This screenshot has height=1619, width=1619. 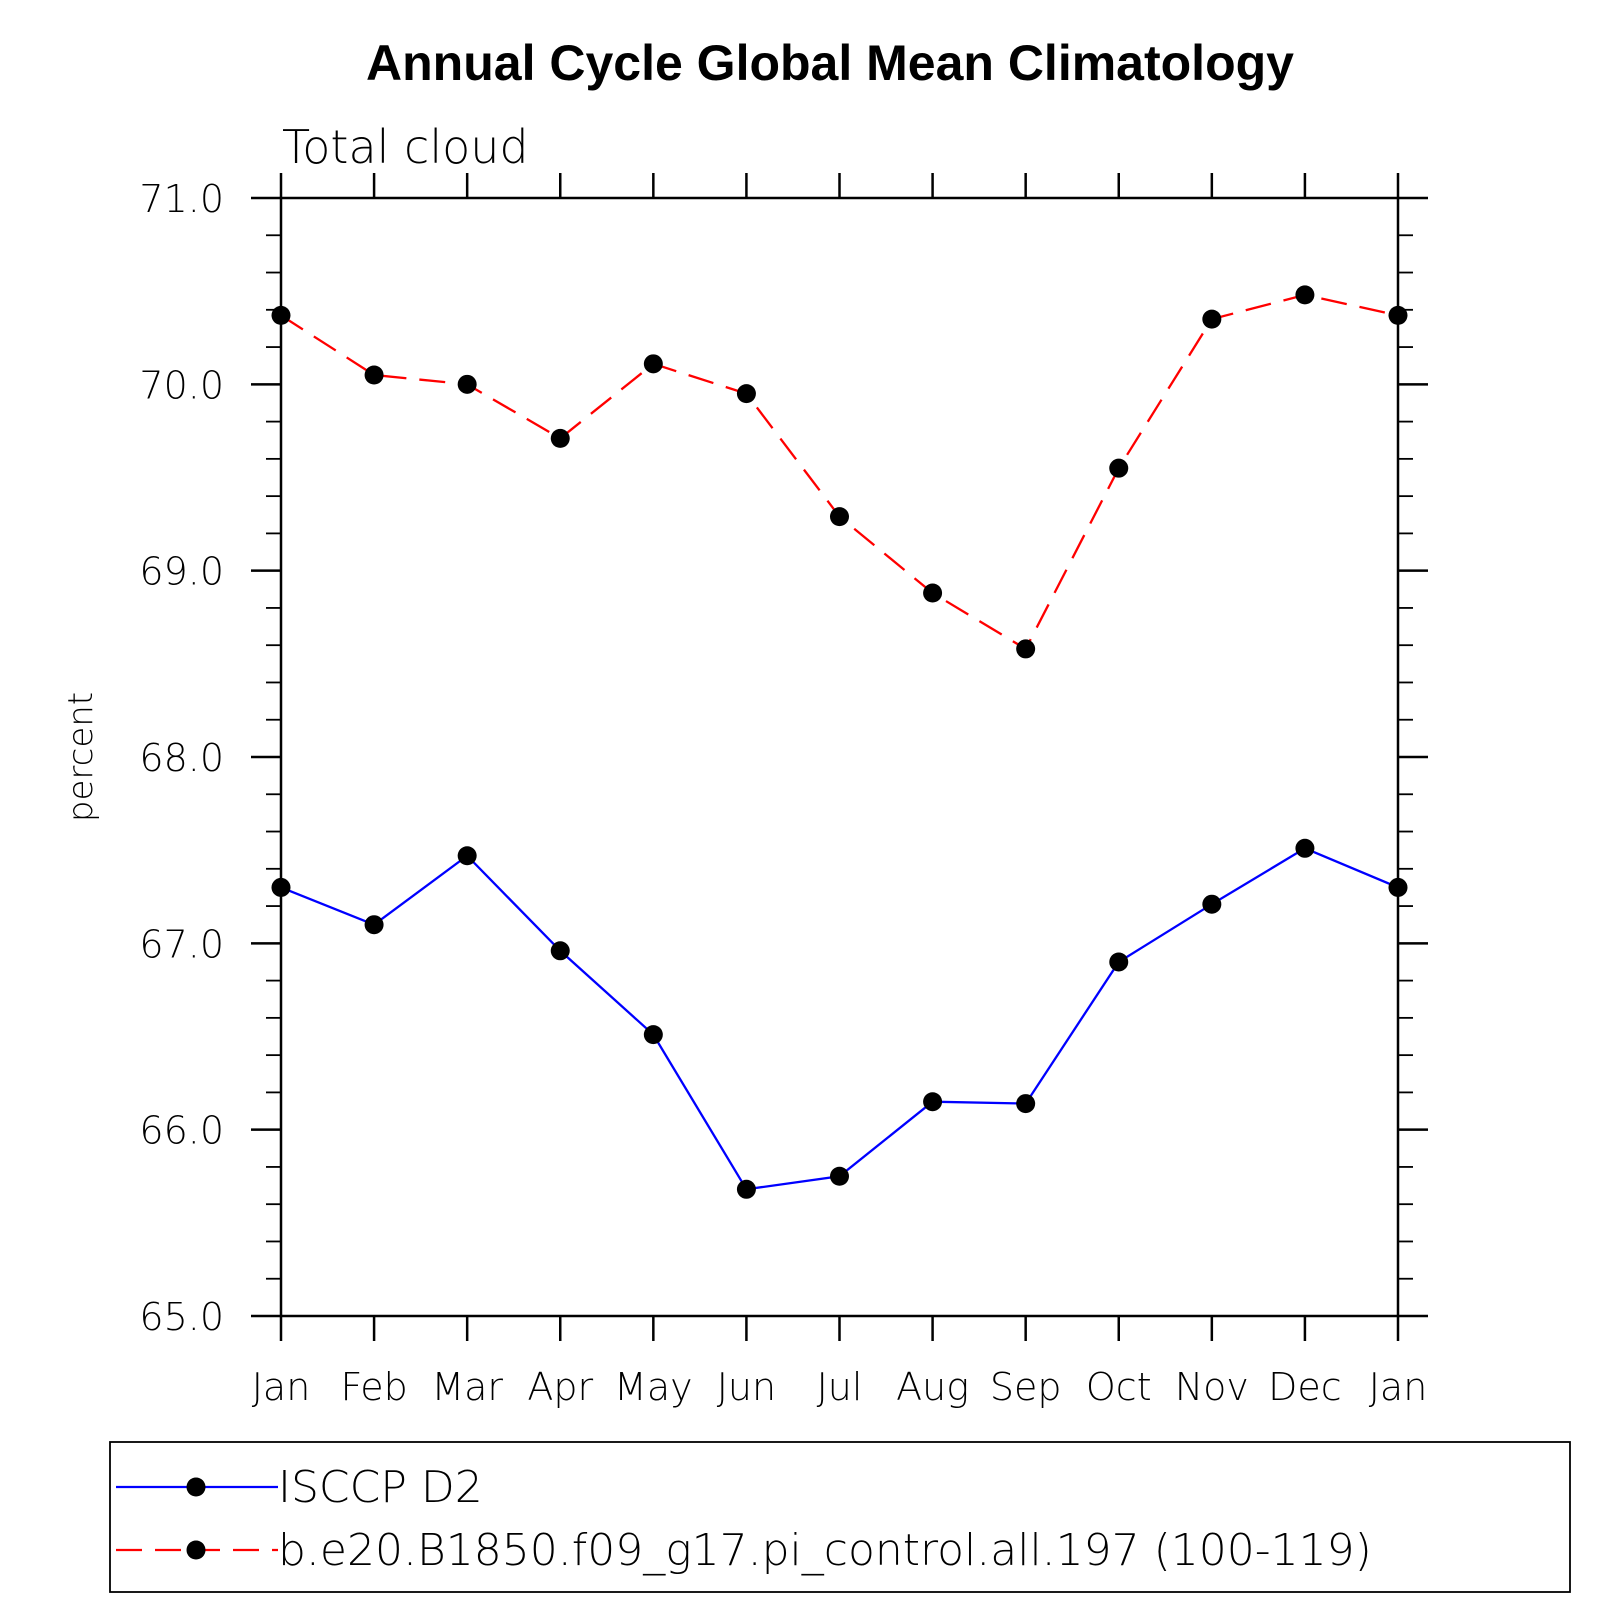 What do you see at coordinates (405, 147) in the screenshot?
I see `chart-subtitle: Total cloud` at bounding box center [405, 147].